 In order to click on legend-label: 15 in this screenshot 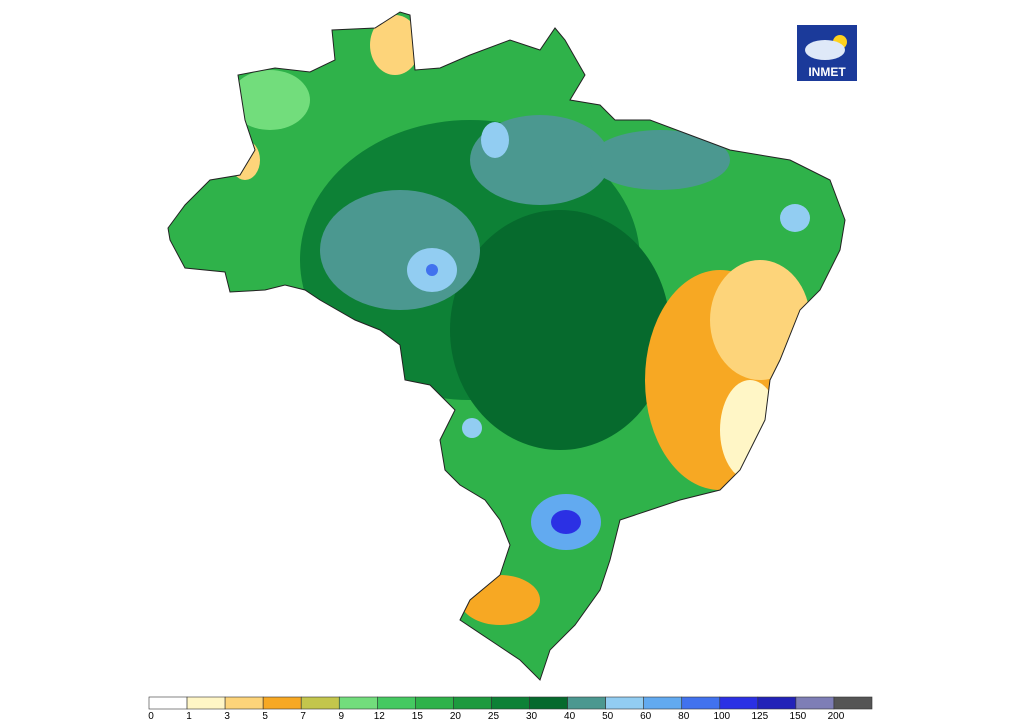, I will do `click(418, 715)`.